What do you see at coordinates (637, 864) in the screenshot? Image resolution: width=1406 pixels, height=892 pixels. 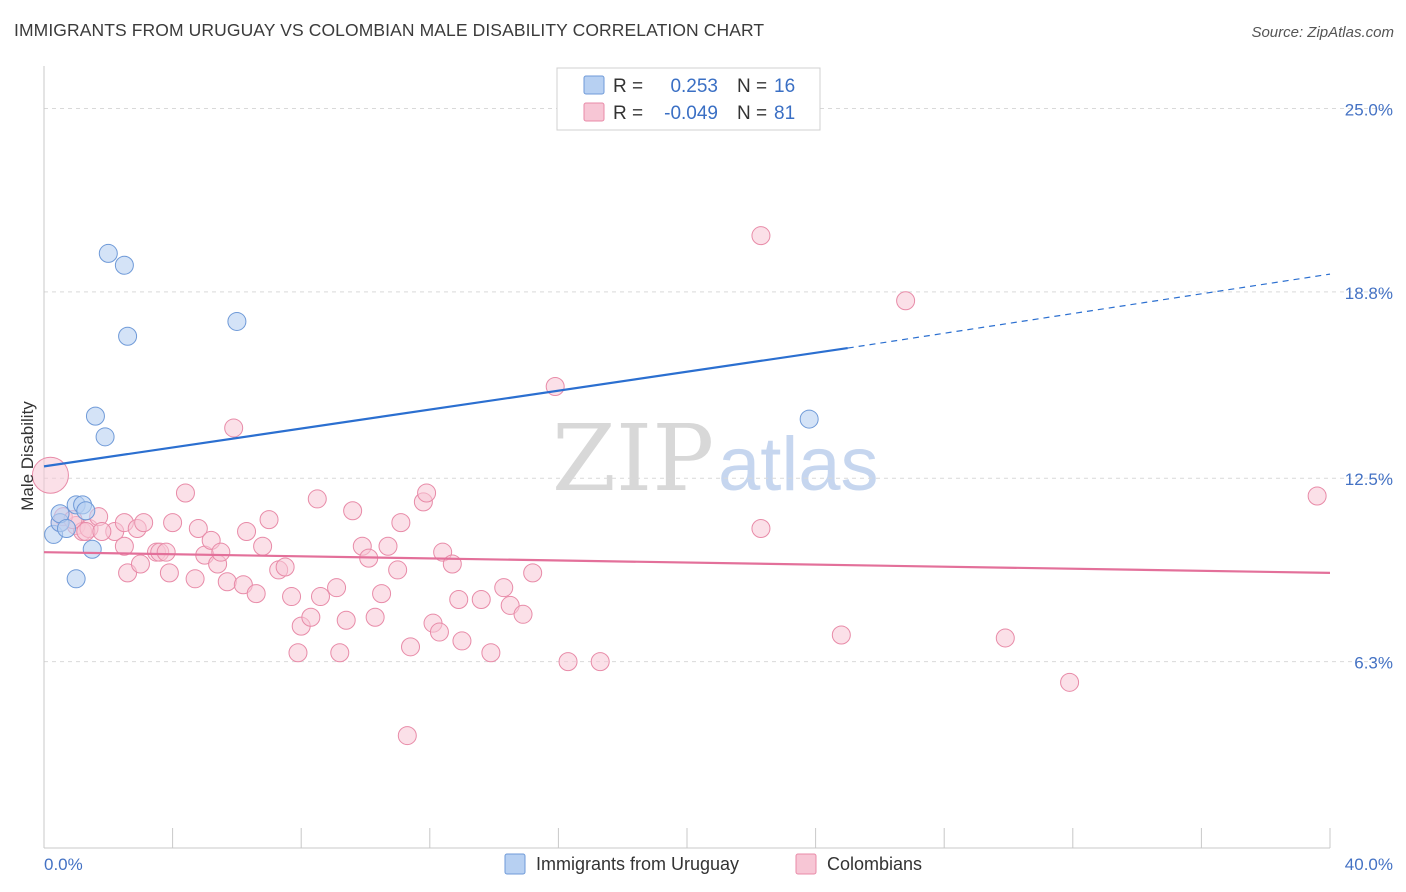 I see `bottom-legend-label-uruguay: Immigrants from Uruguay` at bounding box center [637, 864].